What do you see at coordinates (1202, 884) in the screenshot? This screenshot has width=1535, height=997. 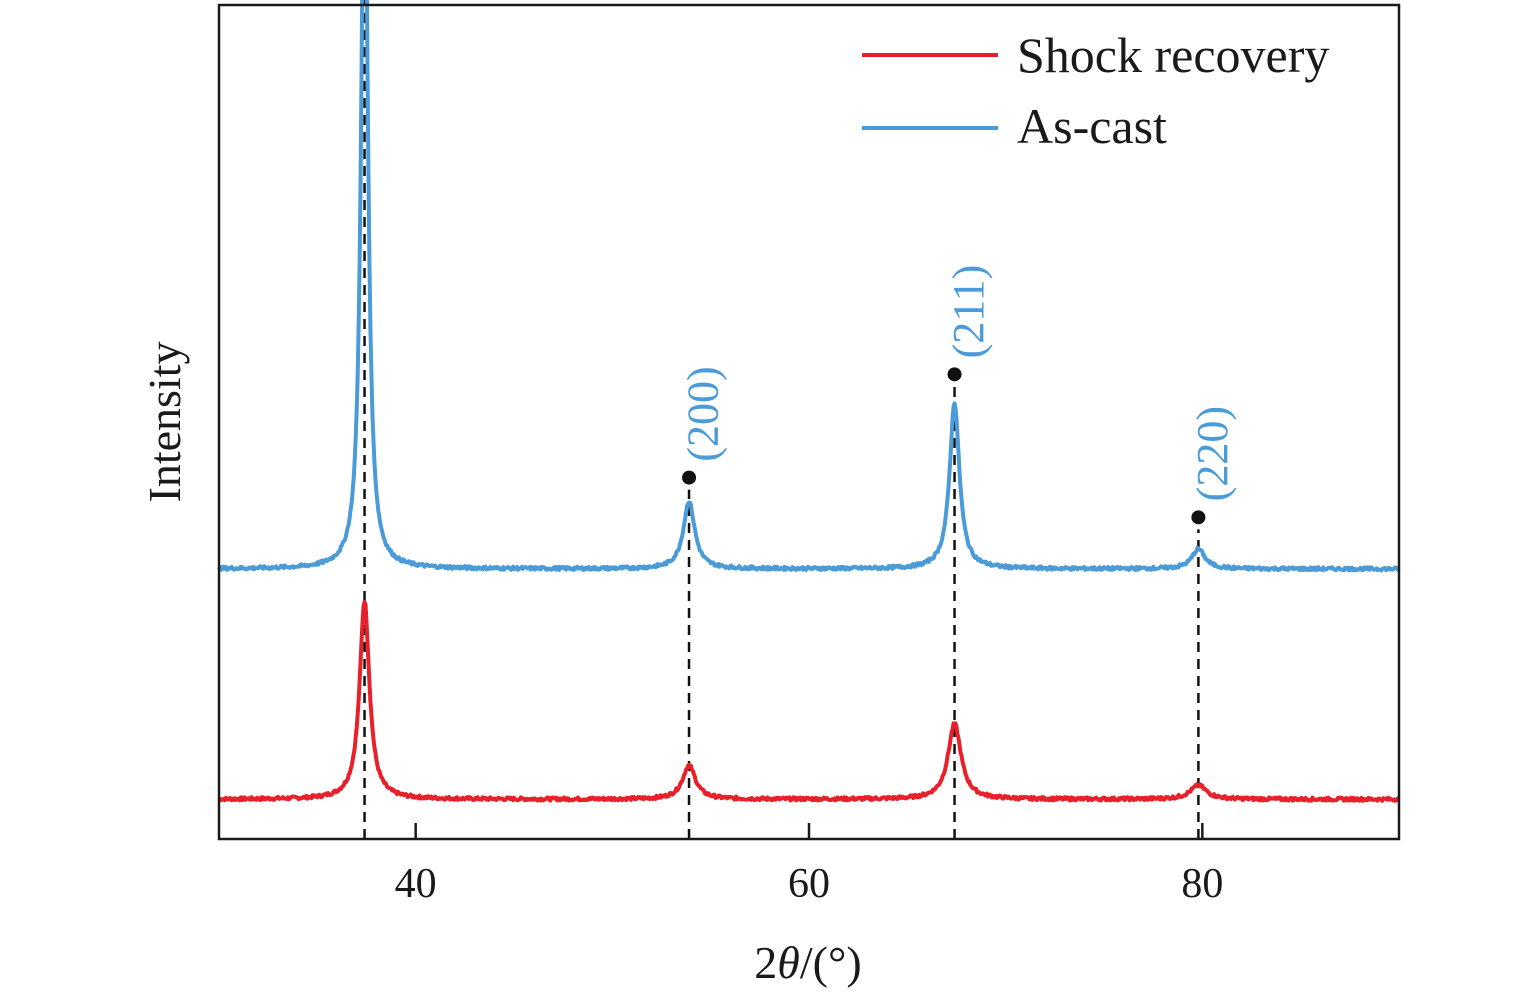 I see `x-tick-label-80: 80` at bounding box center [1202, 884].